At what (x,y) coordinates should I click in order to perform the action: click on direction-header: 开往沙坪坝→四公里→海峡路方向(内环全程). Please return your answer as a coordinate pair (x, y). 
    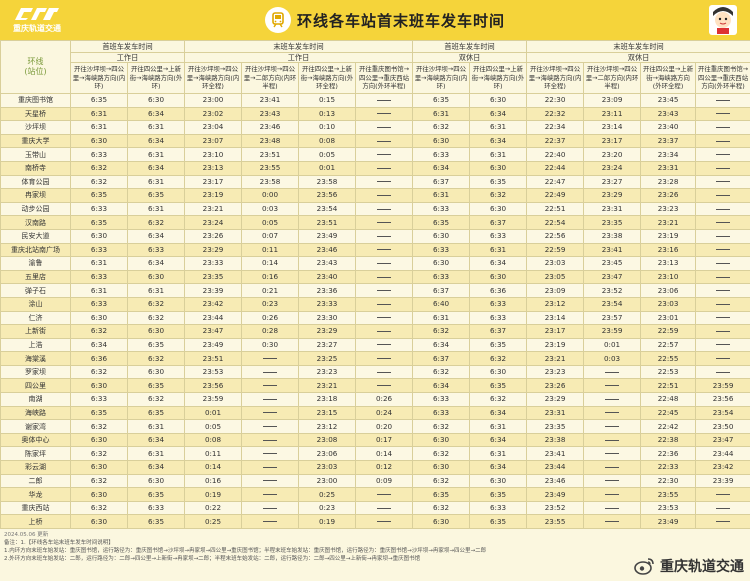
    Looking at the image, I should click on (213, 78).